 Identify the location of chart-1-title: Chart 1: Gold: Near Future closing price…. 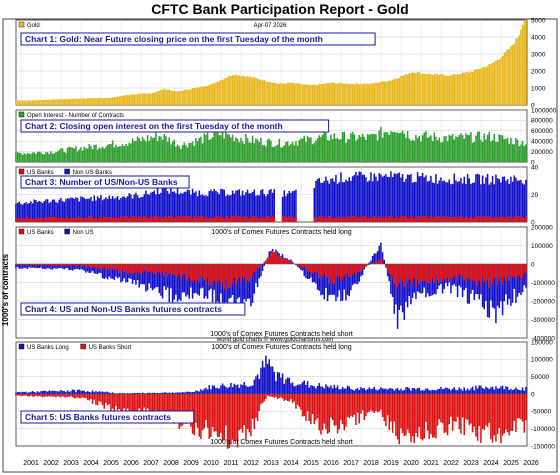
(174, 39).